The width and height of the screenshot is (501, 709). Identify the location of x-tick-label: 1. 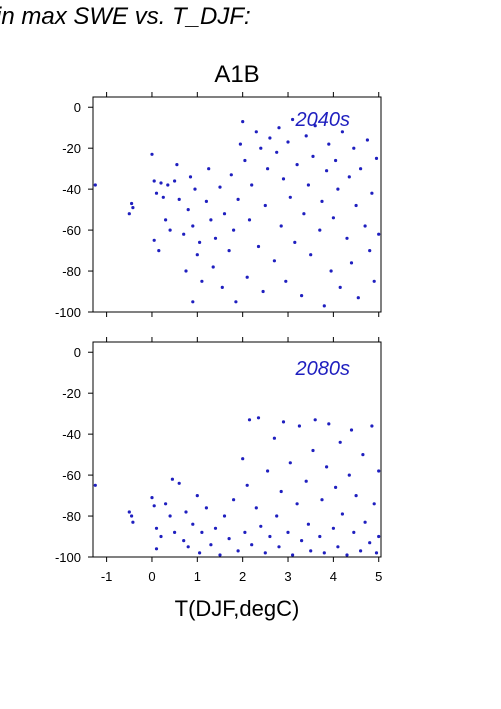
(197, 576).